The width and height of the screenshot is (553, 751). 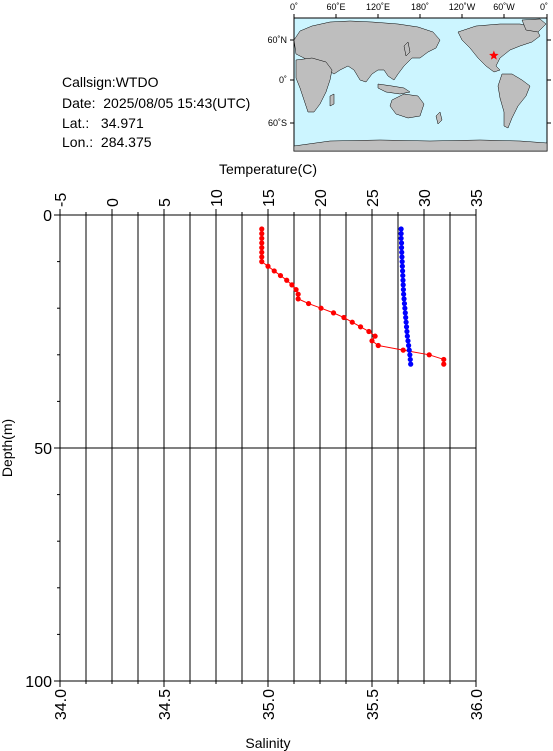 What do you see at coordinates (335, 7) in the screenshot?
I see `map-tick-60e: 60˚E` at bounding box center [335, 7].